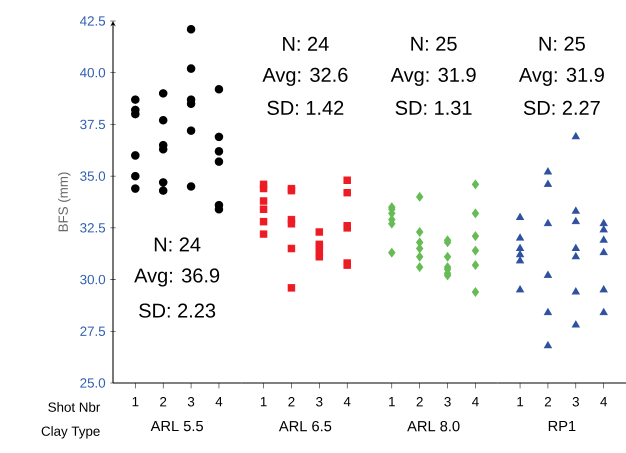 Image resolution: width=626 pixels, height=453 pixels. I want to click on annotation: SD: 2.27, so click(562, 107).